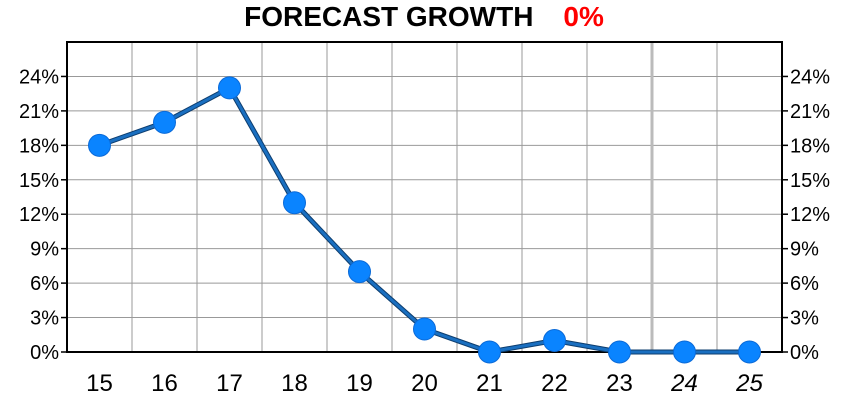 The image size is (848, 404). Describe the element at coordinates (39, 77) in the screenshot. I see `y-tick-label-left: 24%` at that location.